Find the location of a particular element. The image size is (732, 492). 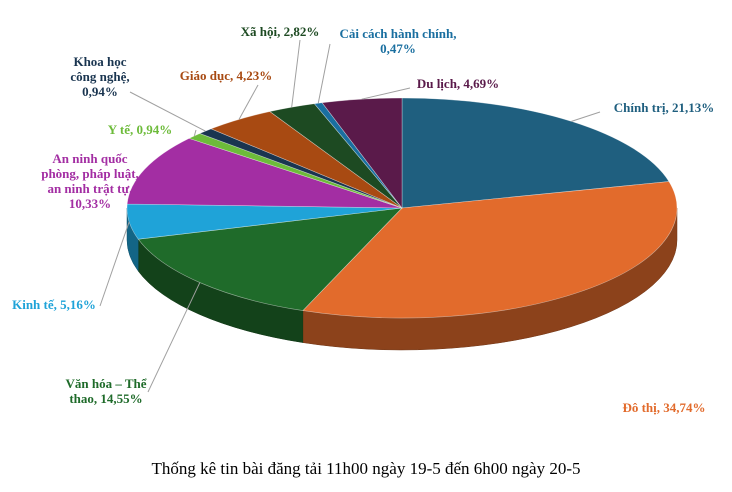

slice-label-kinh-te-5-16: Kinh tế, 5,16% is located at coordinates (54, 304).